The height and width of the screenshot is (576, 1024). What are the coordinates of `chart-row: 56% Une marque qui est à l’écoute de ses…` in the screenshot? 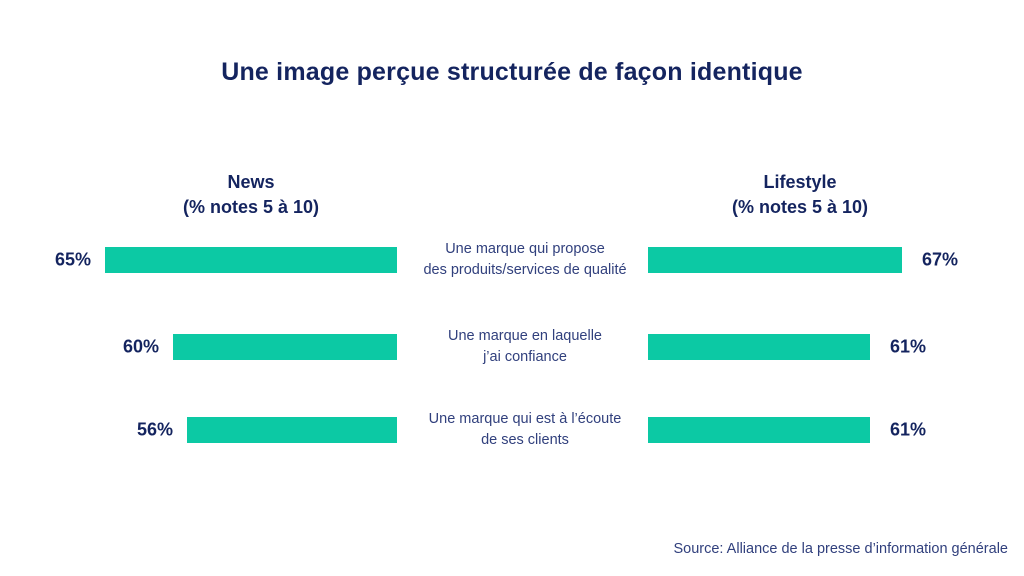 It's located at (512, 429).